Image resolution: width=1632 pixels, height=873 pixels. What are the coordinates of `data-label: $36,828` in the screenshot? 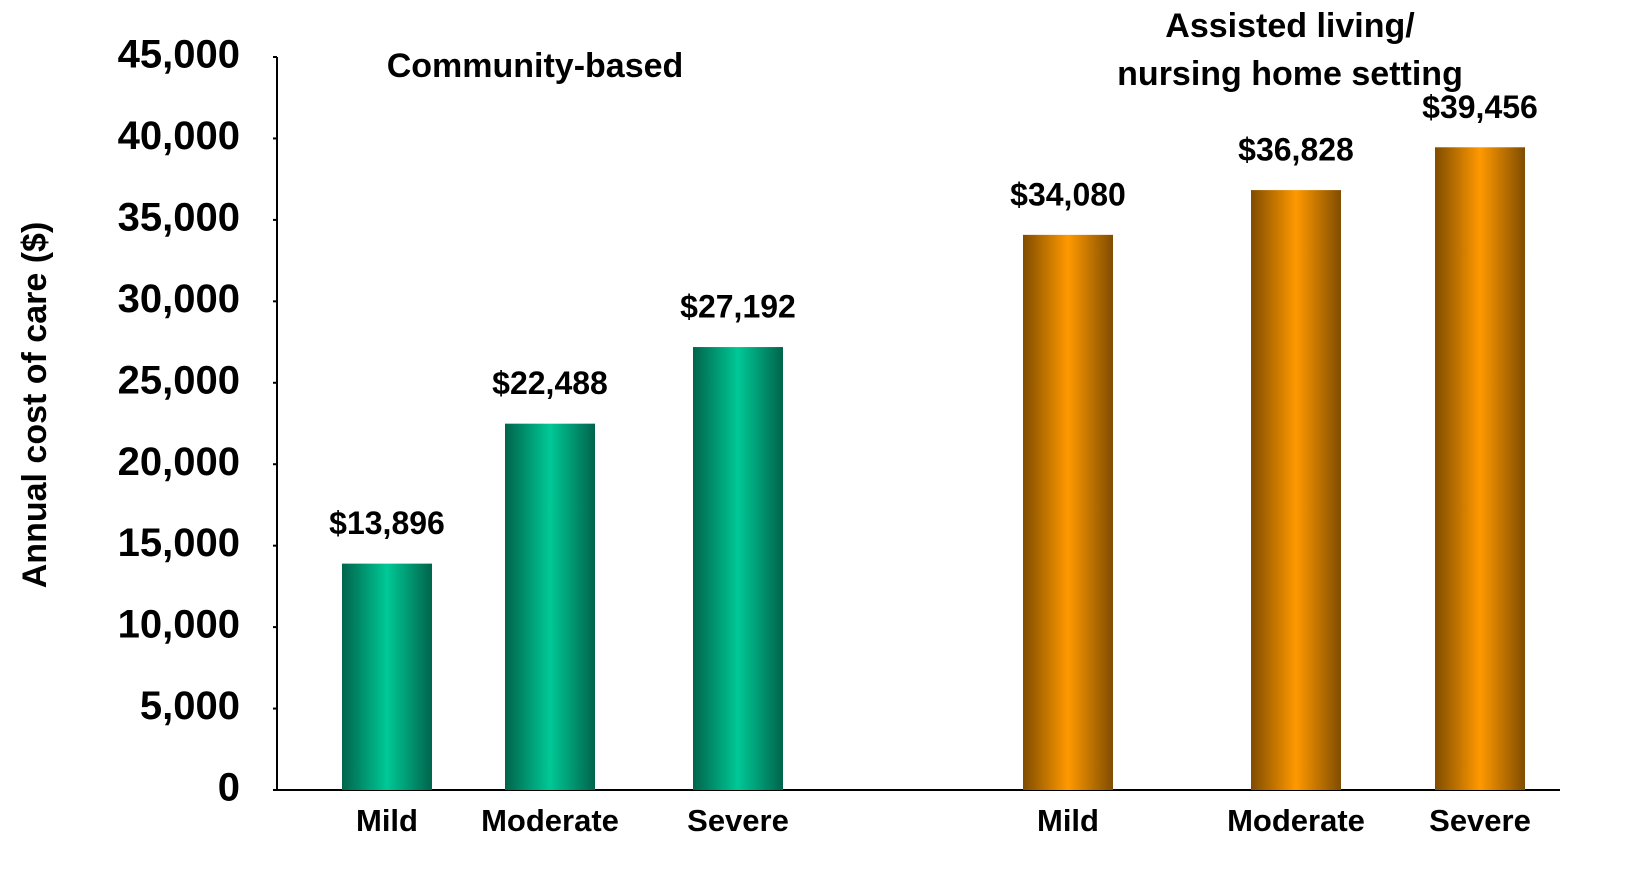 It's located at (1296, 150).